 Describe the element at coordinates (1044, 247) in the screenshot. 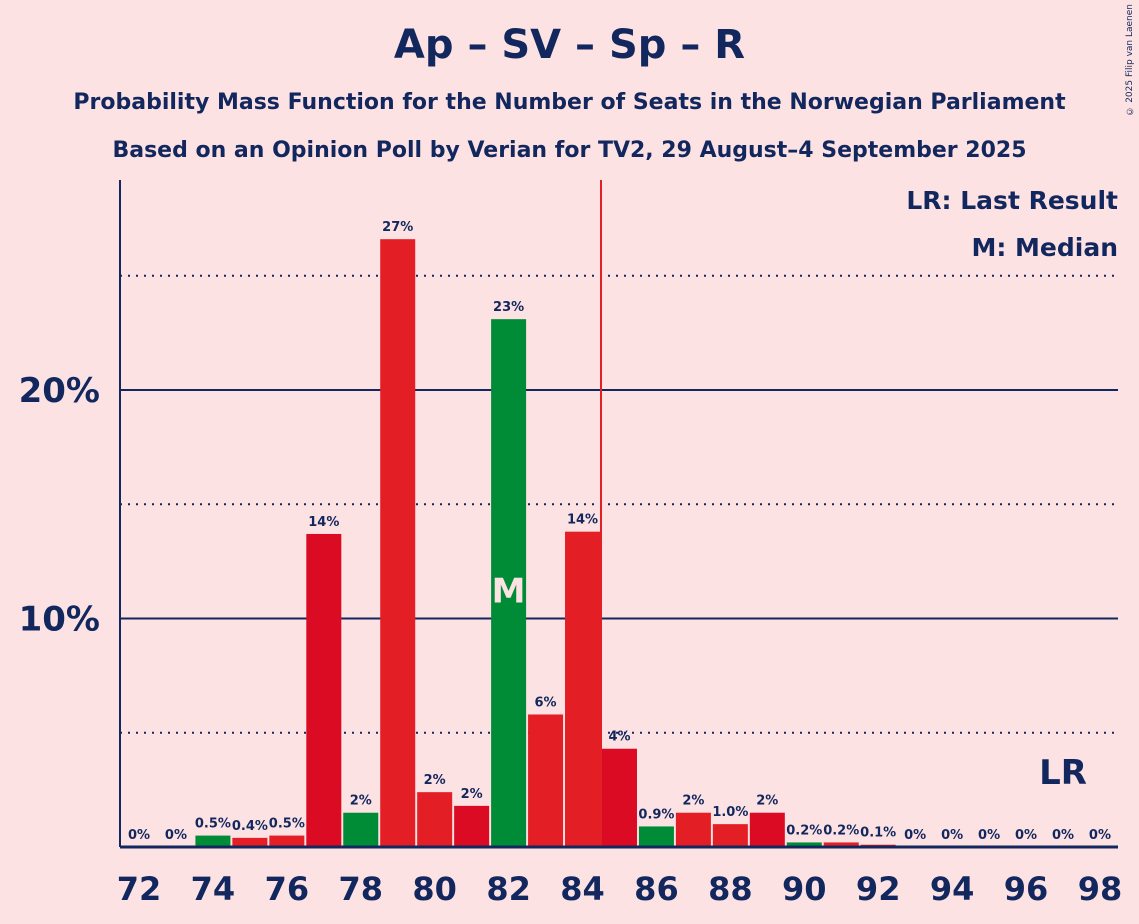

I see `legend-entry: M: Median` at that location.